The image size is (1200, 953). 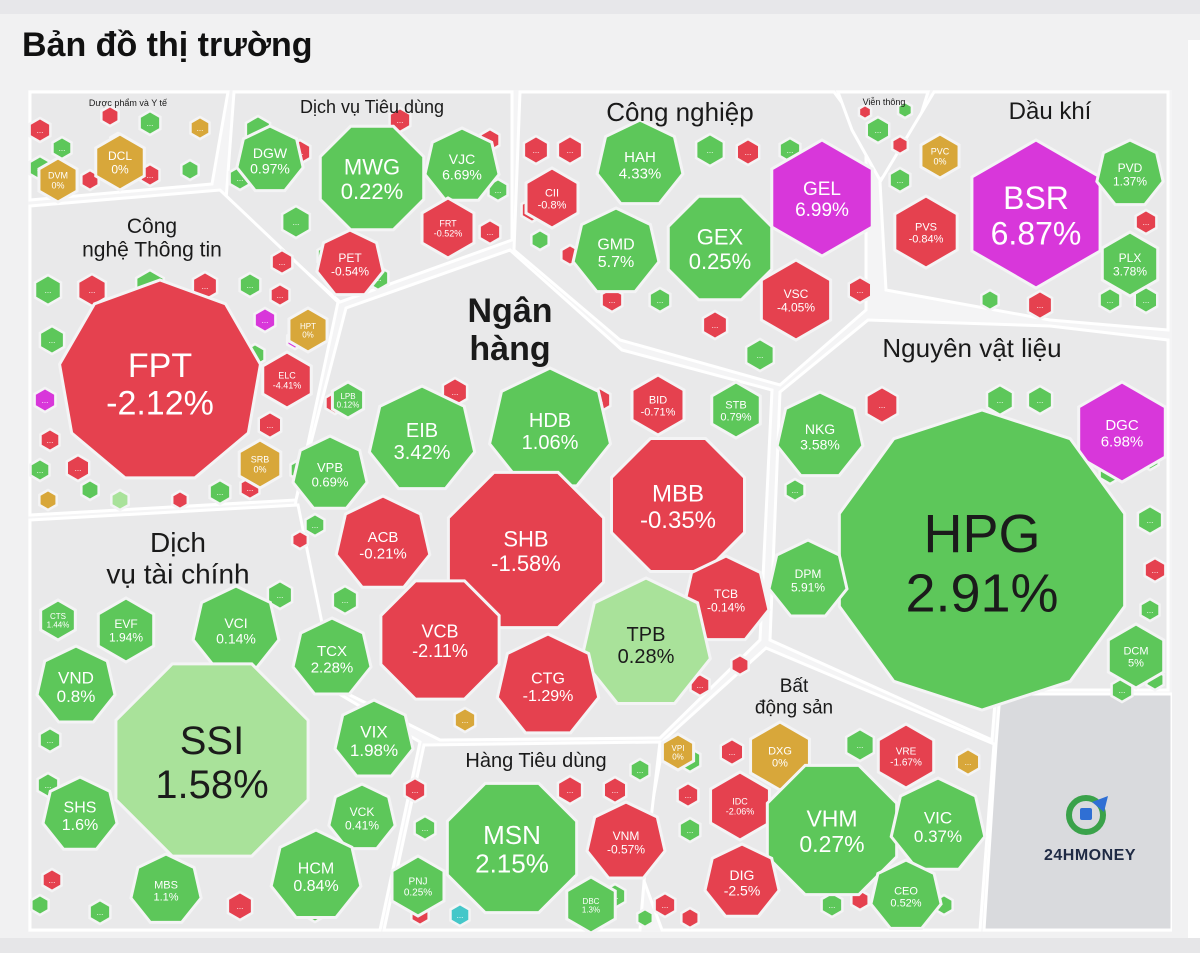 What do you see at coordinates (740, 806) in the screenshot?
I see `tile-idc: IDC-2.06%` at bounding box center [740, 806].